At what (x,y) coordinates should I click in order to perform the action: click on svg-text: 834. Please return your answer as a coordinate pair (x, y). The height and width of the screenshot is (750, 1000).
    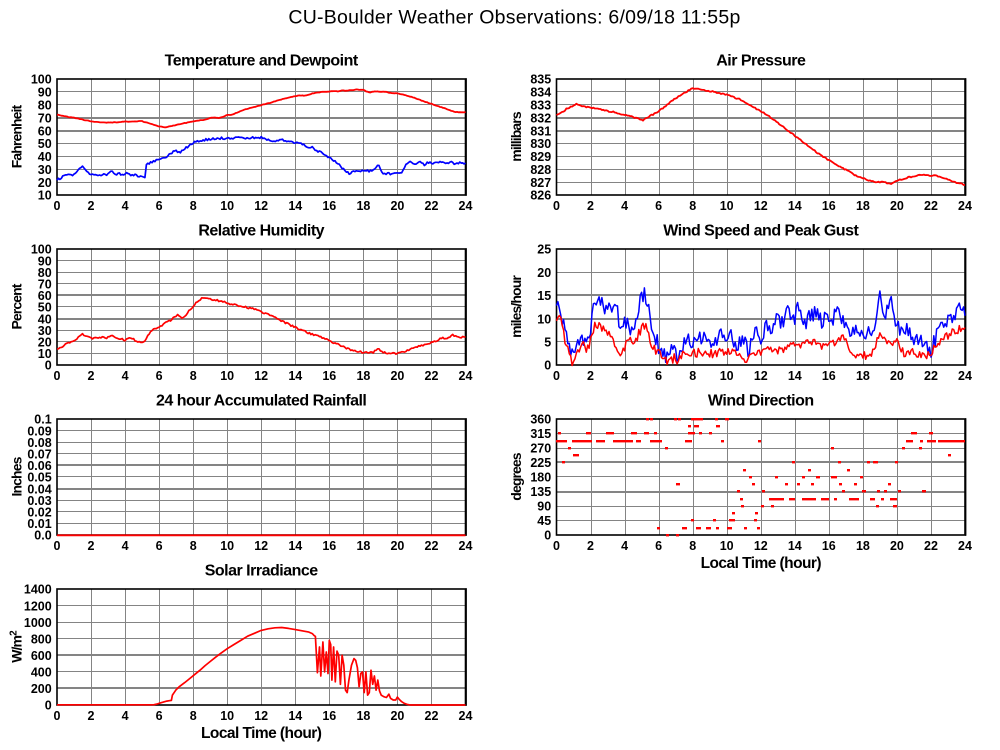
    Looking at the image, I should click on (540, 93).